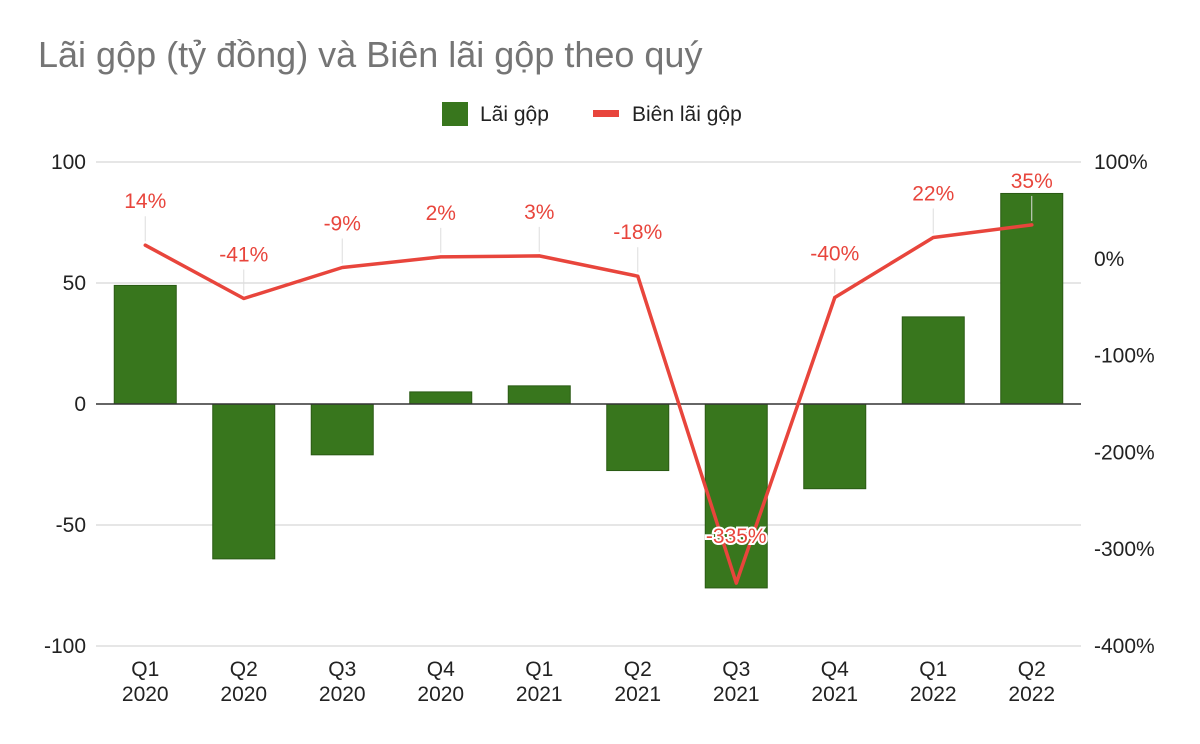 The image size is (1200, 744). Describe the element at coordinates (71, 525) in the screenshot. I see `y-left-tick-label: -50` at that location.